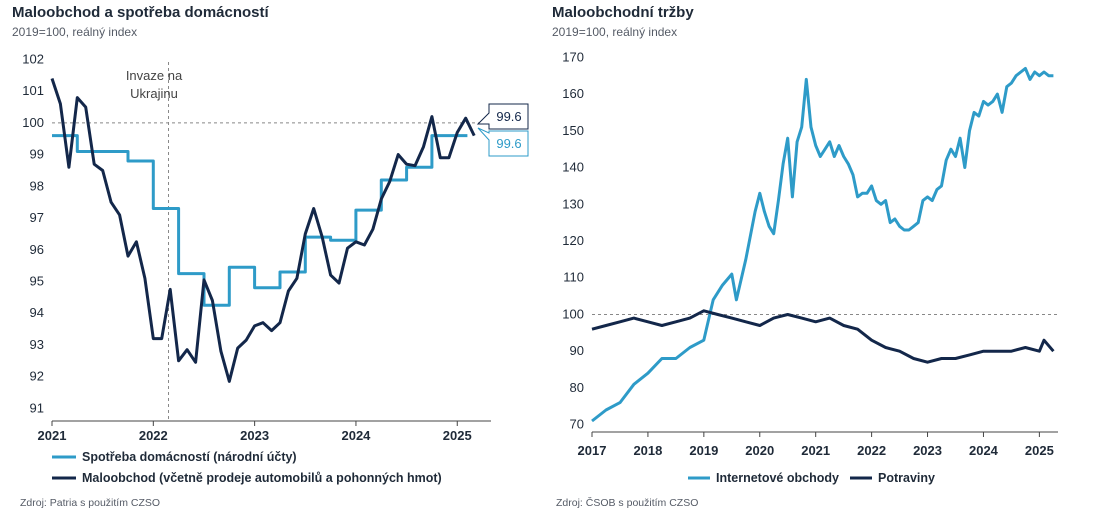  Describe the element at coordinates (573, 277) in the screenshot. I see `right-y-tick-label: 110` at that location.